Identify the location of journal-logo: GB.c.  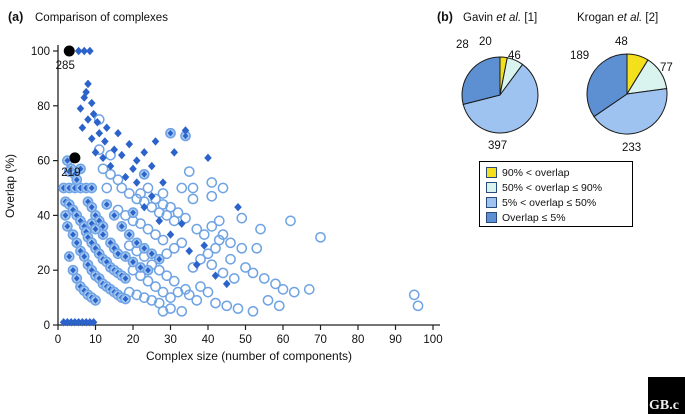
(666, 395).